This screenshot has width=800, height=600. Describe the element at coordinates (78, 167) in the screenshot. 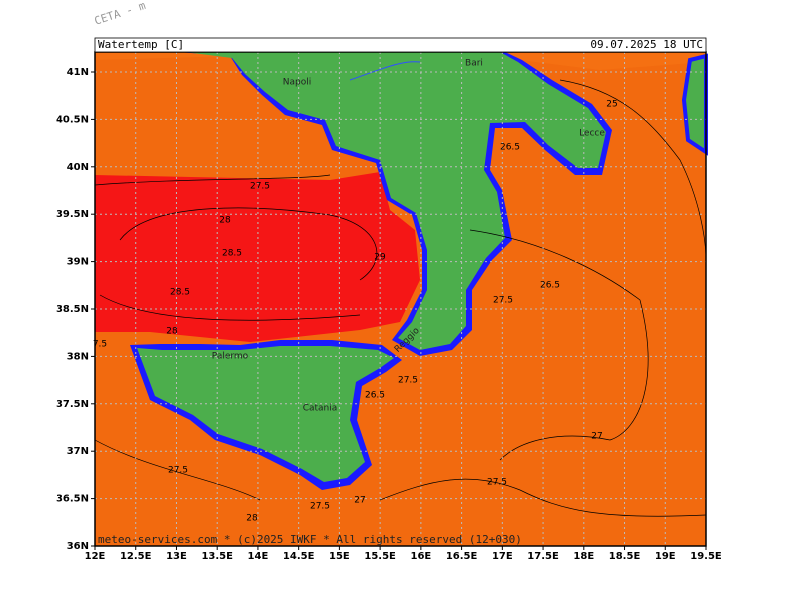

I see `y-tick-label: 40N` at that location.